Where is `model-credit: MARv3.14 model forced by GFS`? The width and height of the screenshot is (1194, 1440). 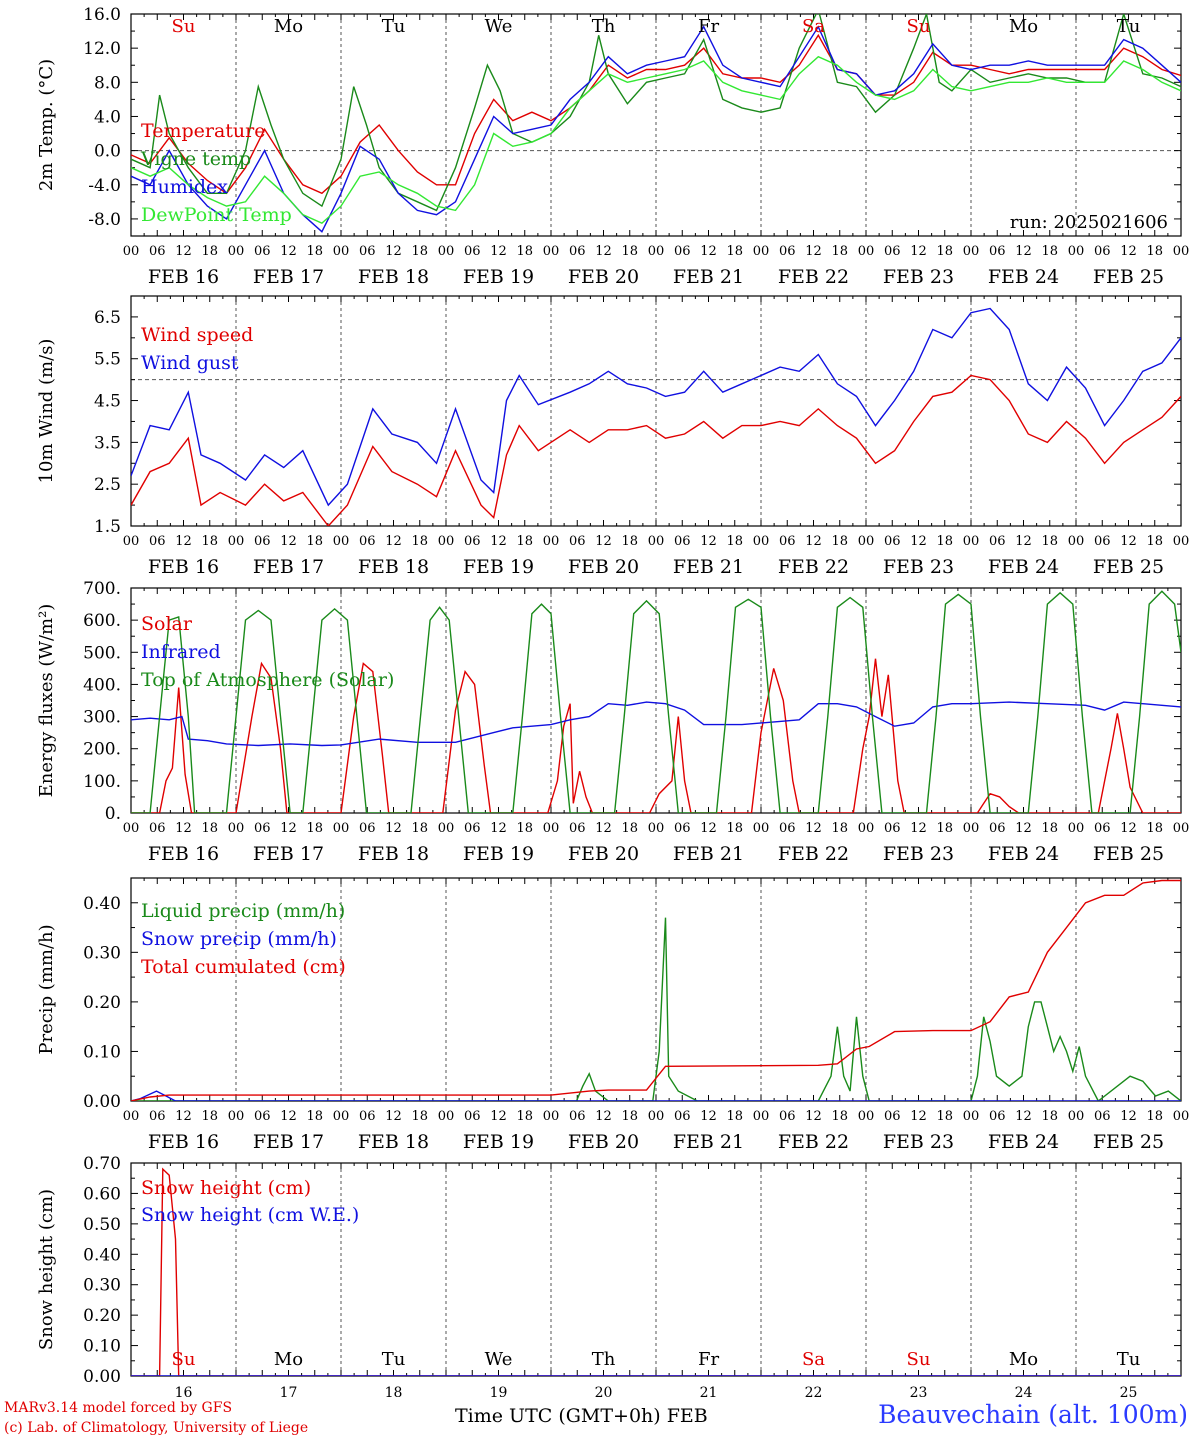 model-credit: MARv3.14 model forced by GFS is located at coordinates (118, 1408).